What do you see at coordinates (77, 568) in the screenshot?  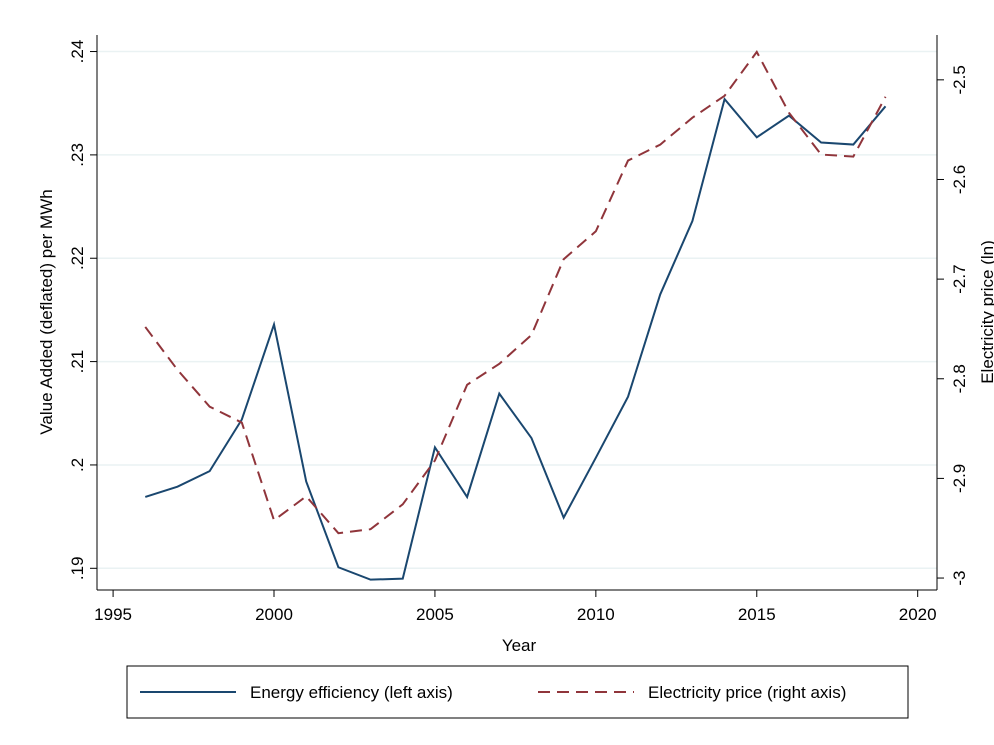 I see `y-tick-label: .19` at bounding box center [77, 568].